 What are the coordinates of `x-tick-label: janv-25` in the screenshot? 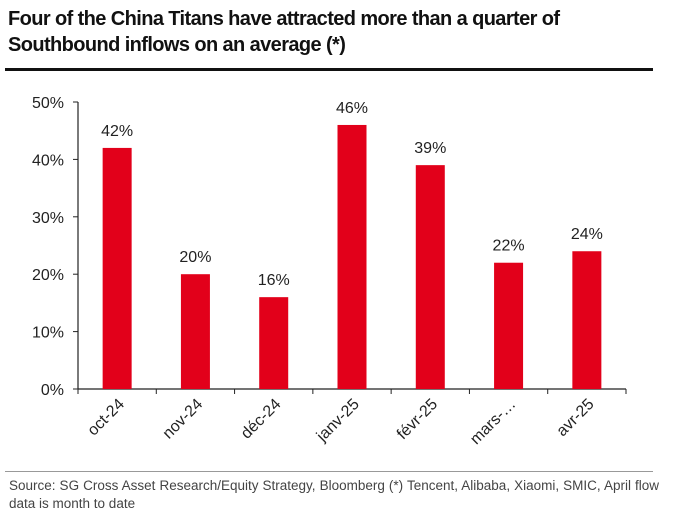 It's located at (338, 421).